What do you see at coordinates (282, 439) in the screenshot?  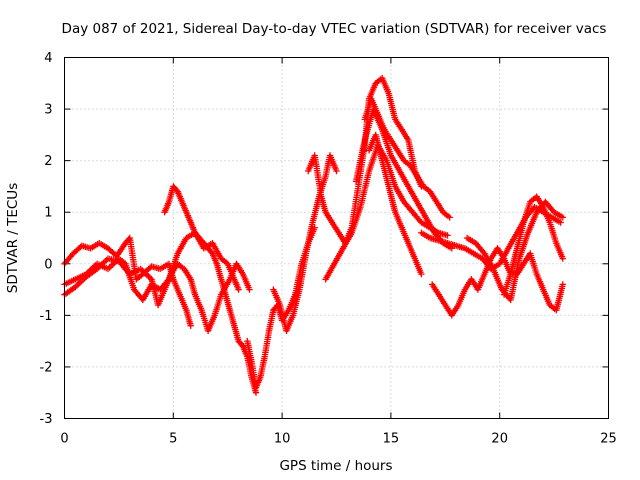 I see `x-tick-label: 10` at bounding box center [282, 439].